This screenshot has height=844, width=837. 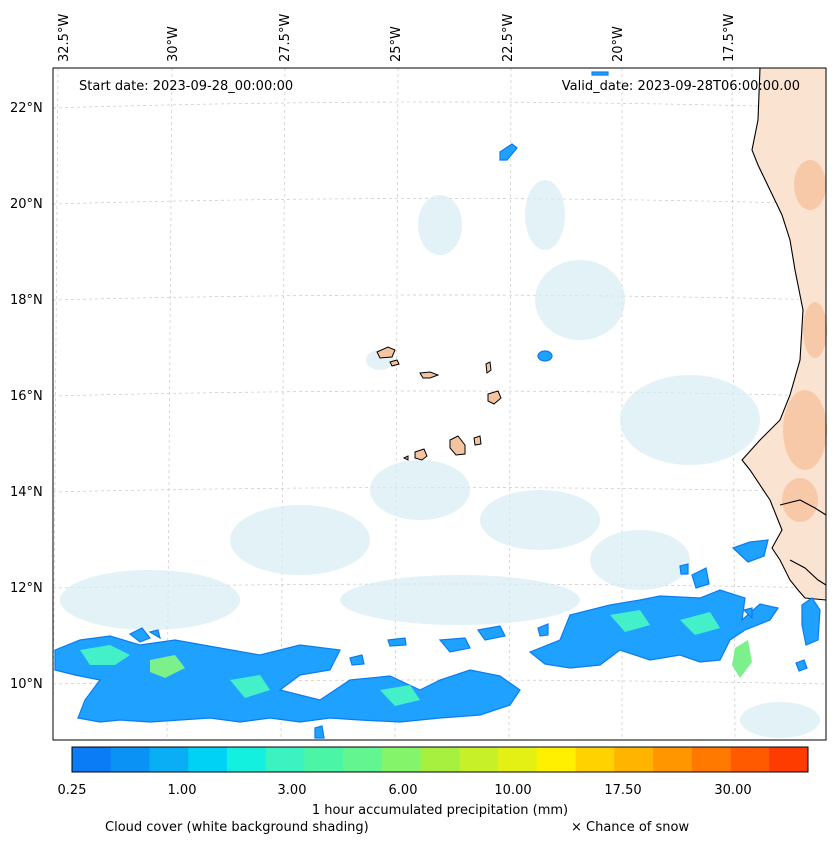 I want to click on colorbar-tick: 17.50, so click(x=622, y=790).